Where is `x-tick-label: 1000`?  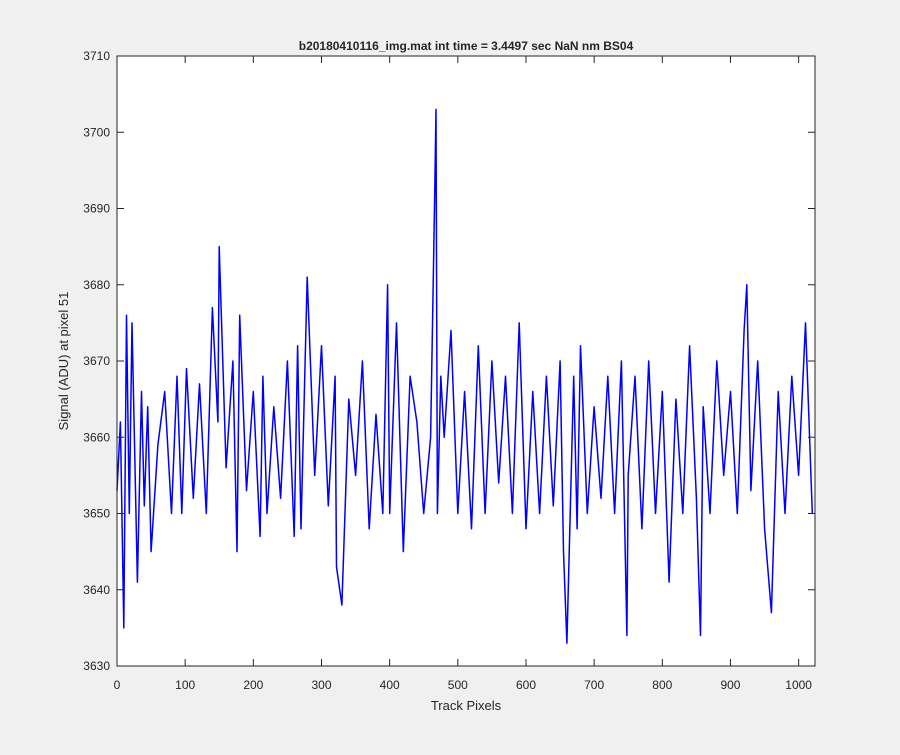
x-tick-label: 1000 is located at coordinates (798, 685).